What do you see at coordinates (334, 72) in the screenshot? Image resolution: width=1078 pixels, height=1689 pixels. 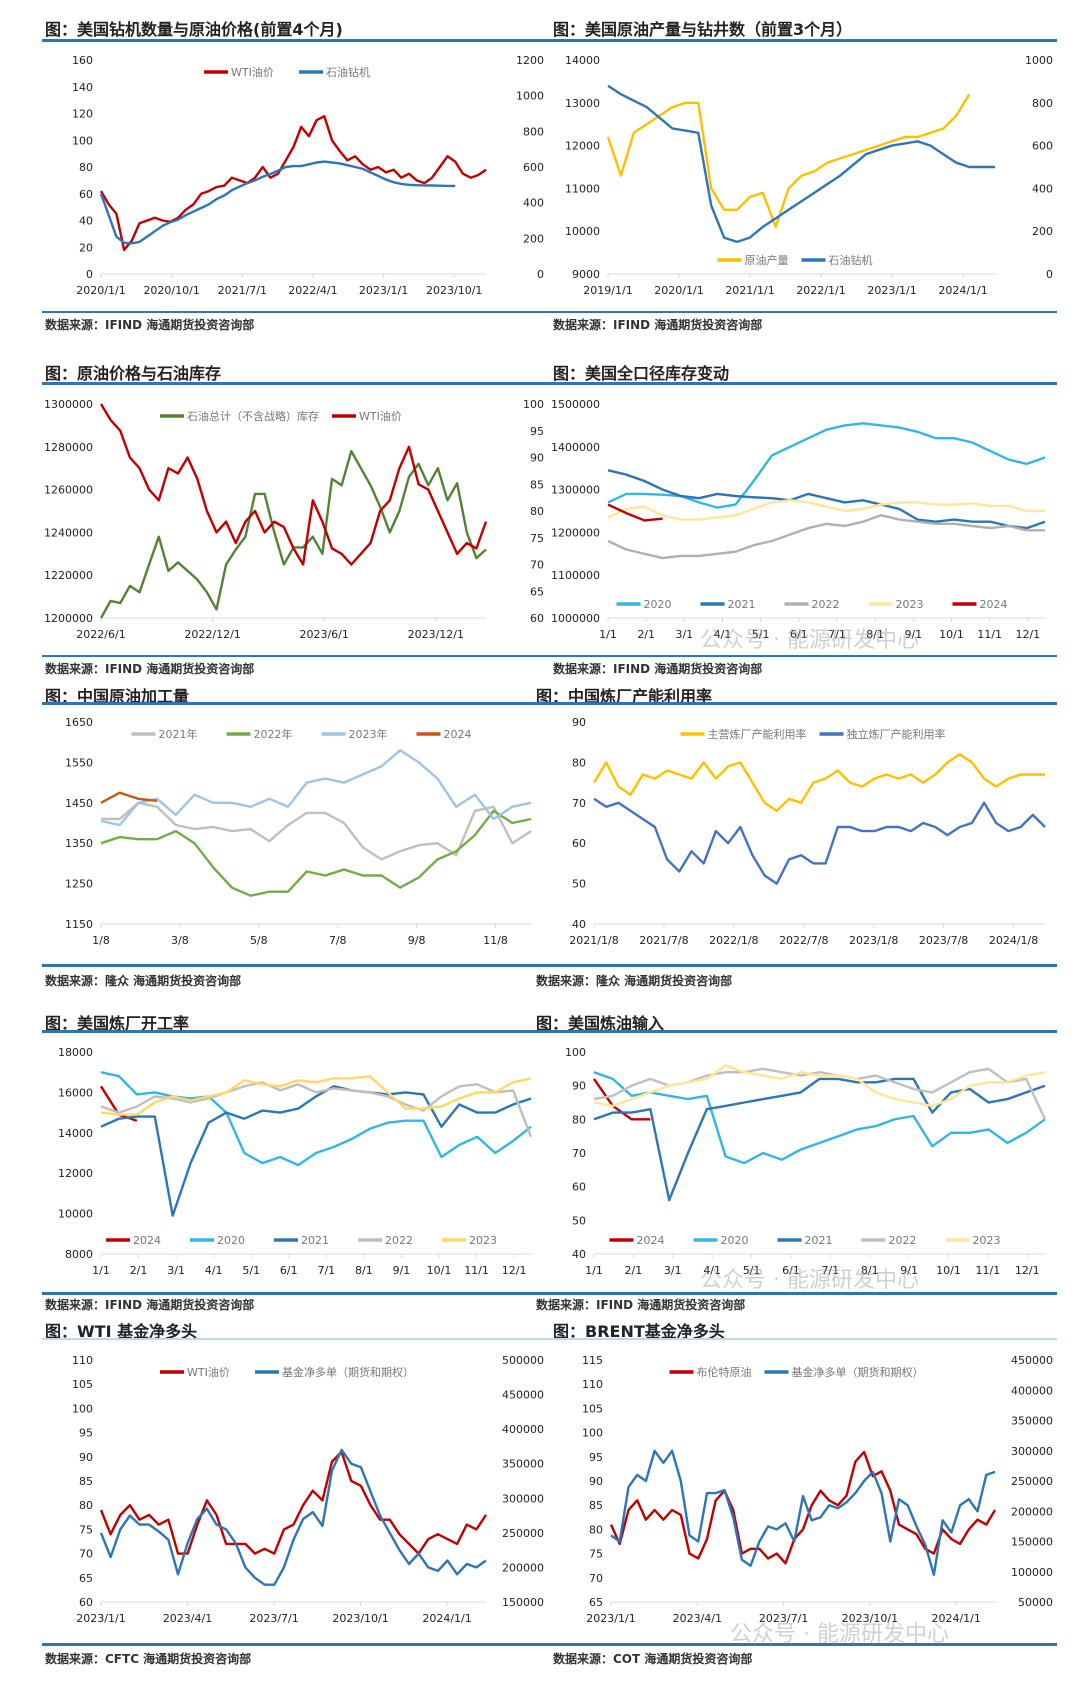 I see `legend-item: 石油钻机` at bounding box center [334, 72].